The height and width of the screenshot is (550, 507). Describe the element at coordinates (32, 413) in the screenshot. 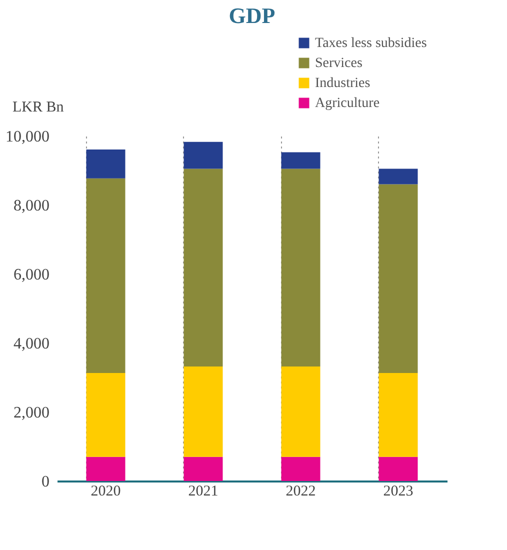

I see `y-tick-label: 2,000` at that location.